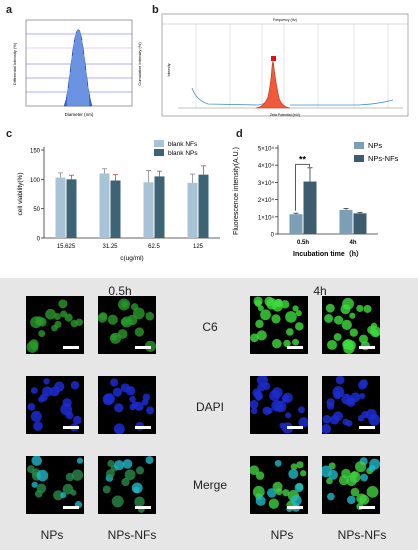 Image resolution: width=418 pixels, height=550 pixels. What do you see at coordinates (266, 200) in the screenshot?
I see `y-tick-label: 2×10⁴` at bounding box center [266, 200].